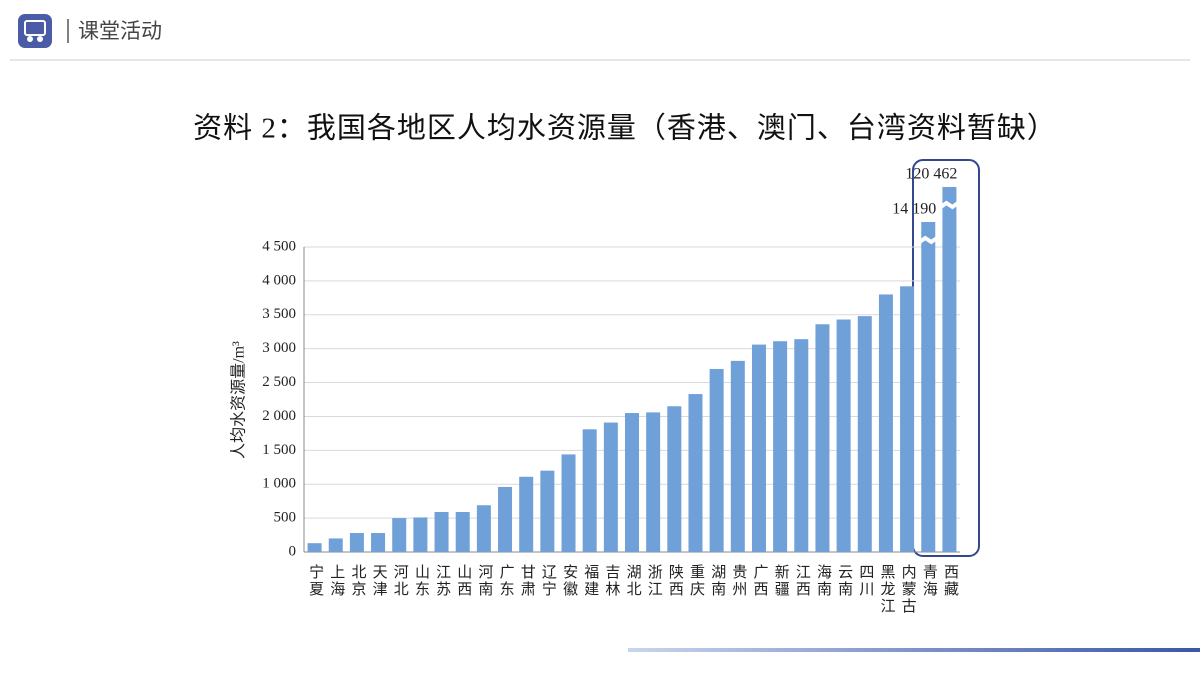 The width and height of the screenshot is (1200, 680). What do you see at coordinates (279, 280) in the screenshot?
I see `y-tick-label: 4 000` at bounding box center [279, 280].